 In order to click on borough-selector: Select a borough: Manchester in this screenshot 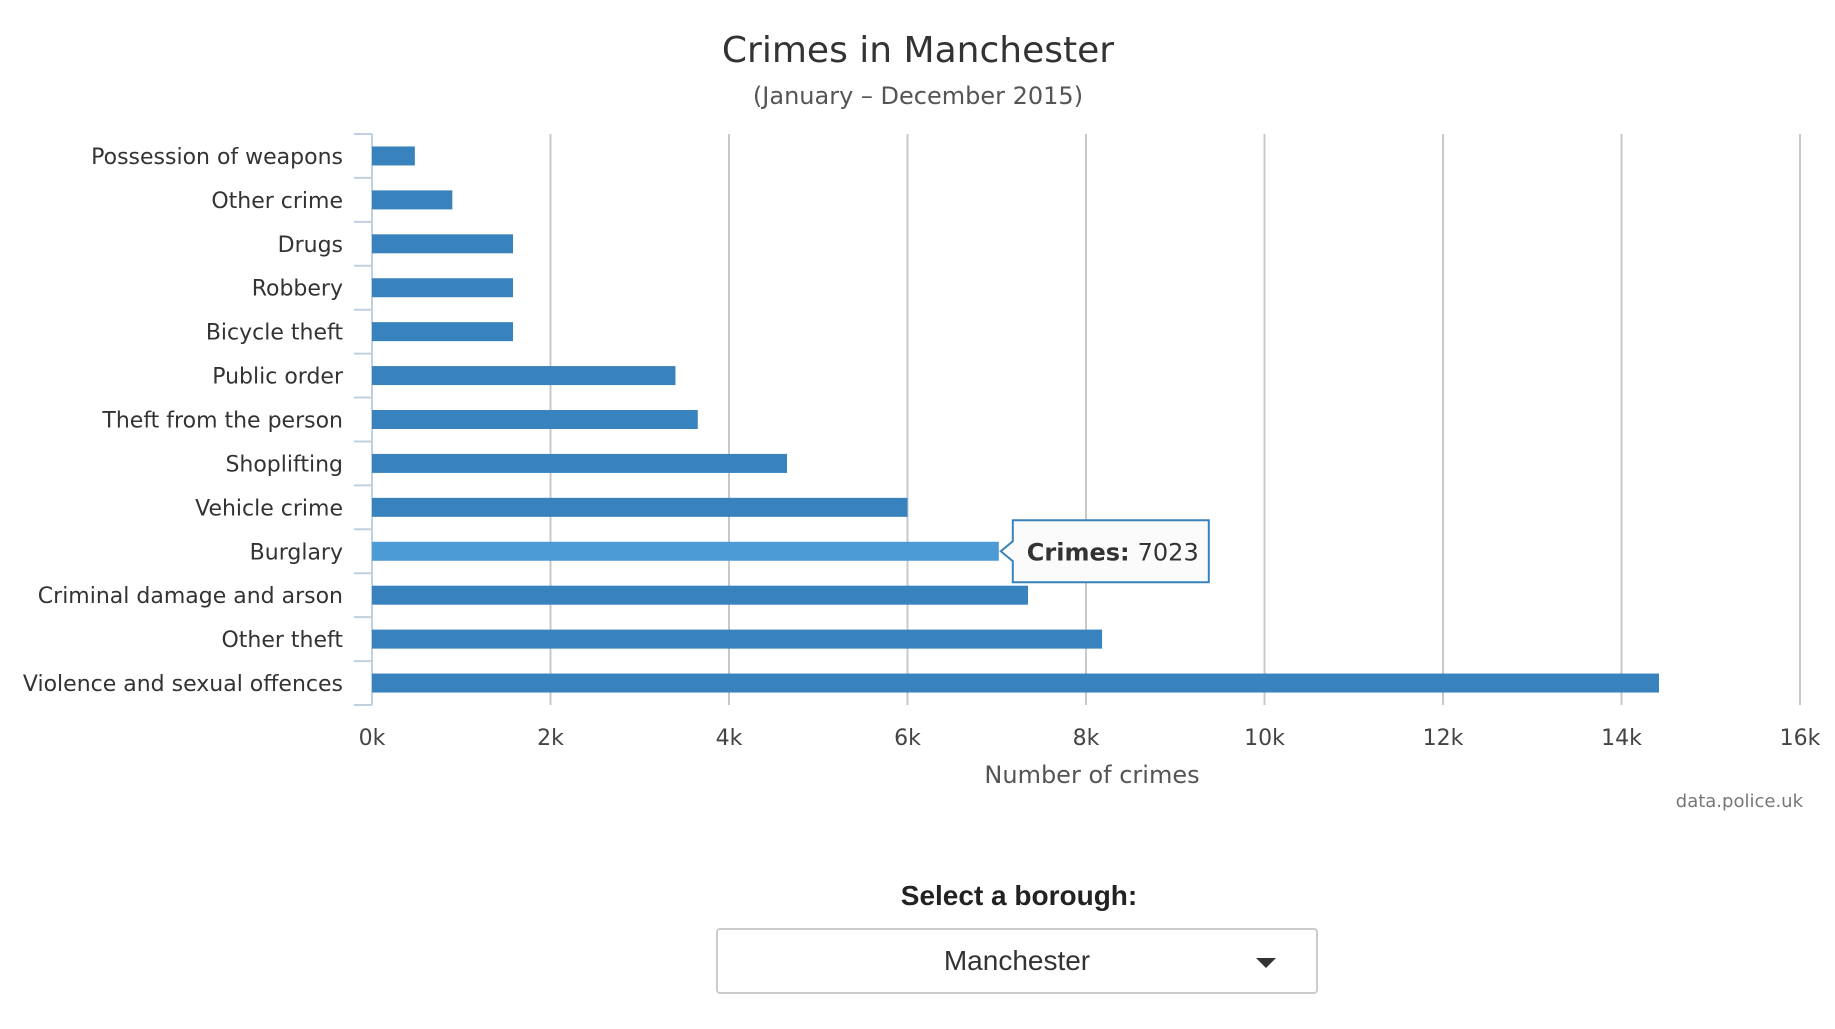, I will do `click(1019, 937)`.